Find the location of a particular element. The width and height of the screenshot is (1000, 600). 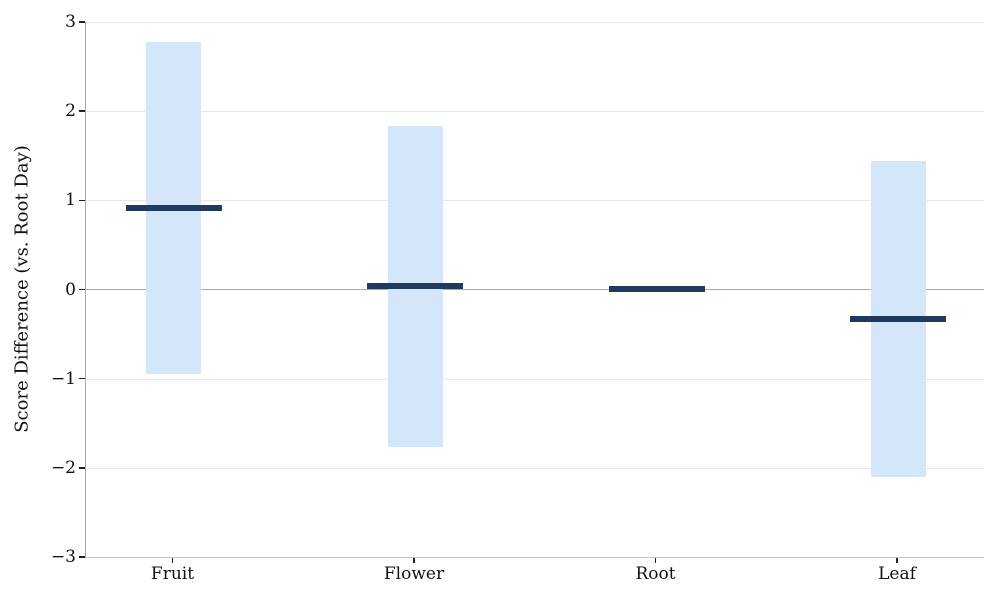

y-tick-label: −3 is located at coordinates (63, 557).